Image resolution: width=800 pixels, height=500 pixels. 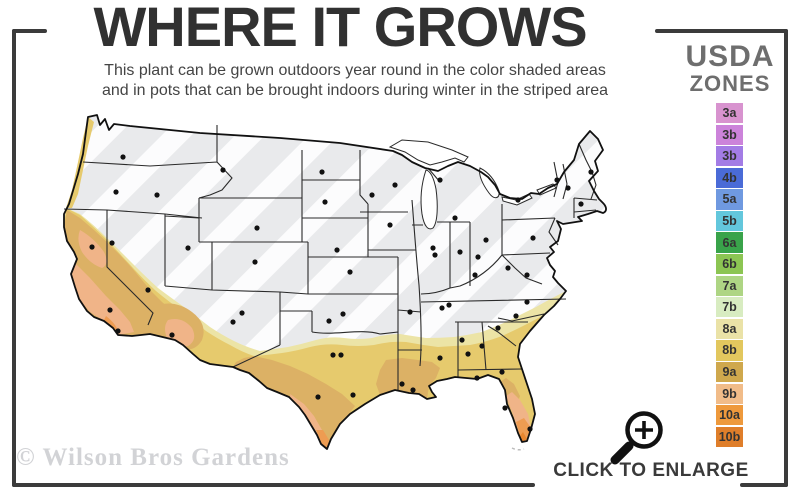 What do you see at coordinates (729, 372) in the screenshot?
I see `zone-swatch-9a-12: 9a` at bounding box center [729, 372].